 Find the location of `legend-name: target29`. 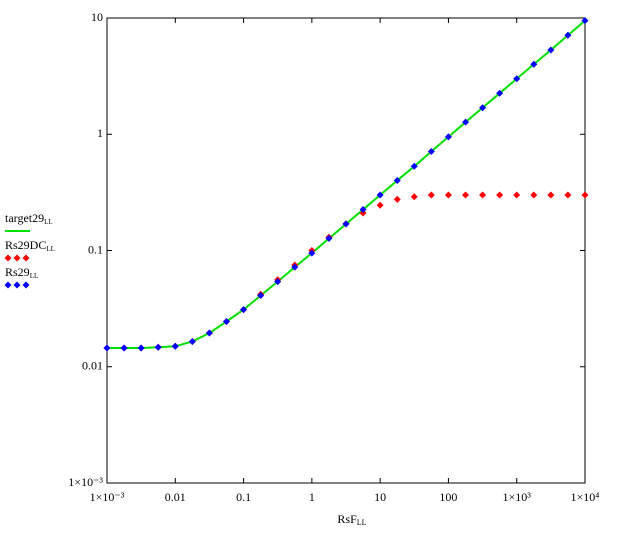

legend-name: target29 is located at coordinates (24, 218).